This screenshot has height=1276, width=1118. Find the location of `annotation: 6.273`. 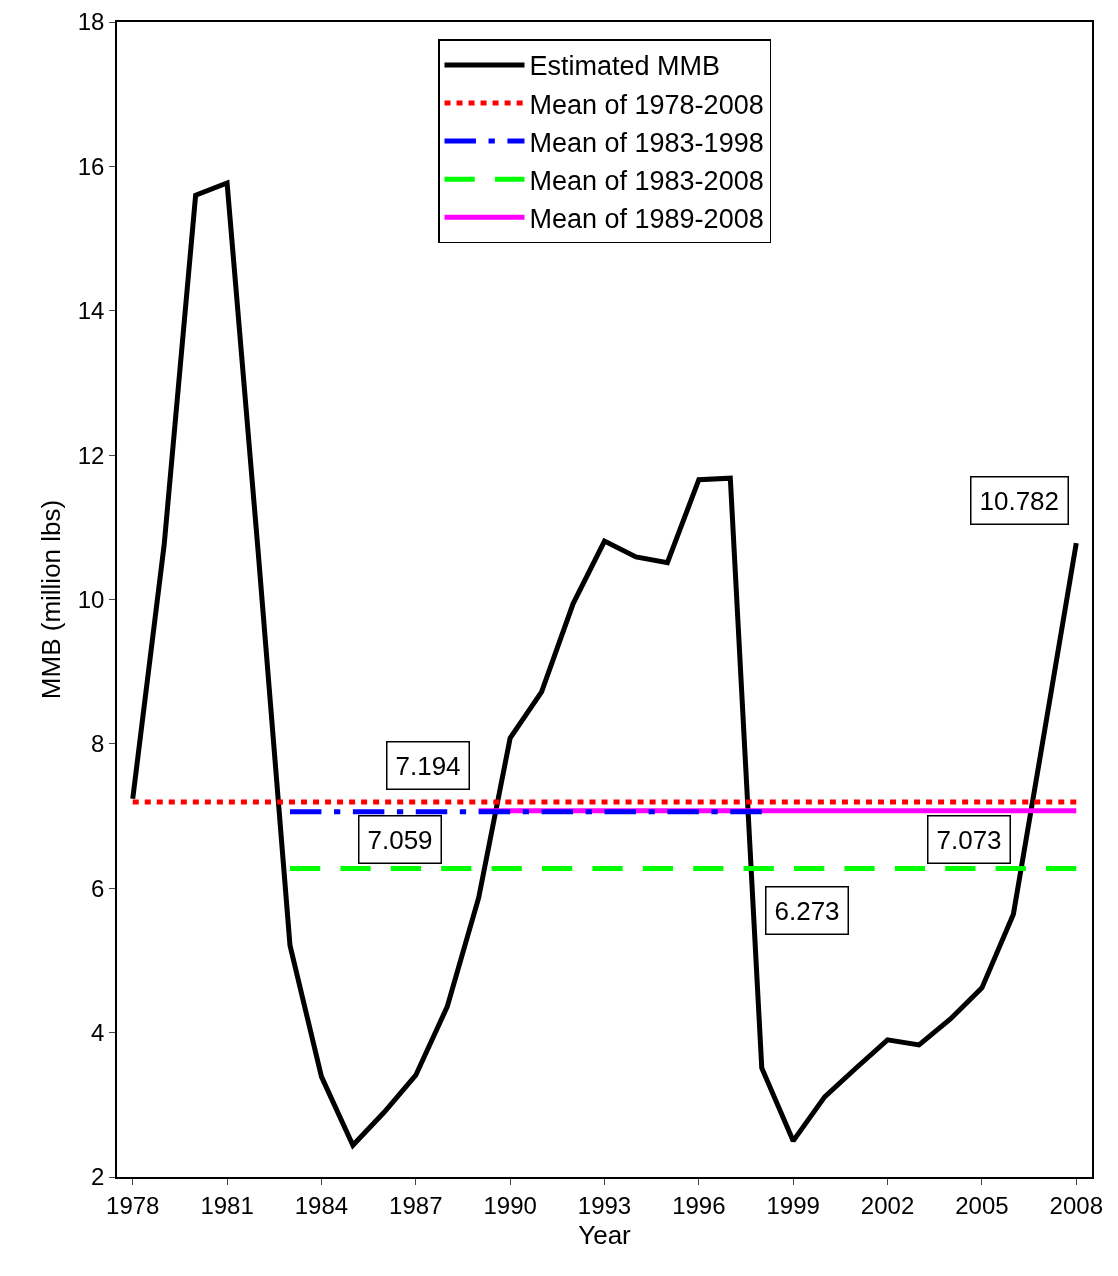

annotation: 6.273 is located at coordinates (807, 910).